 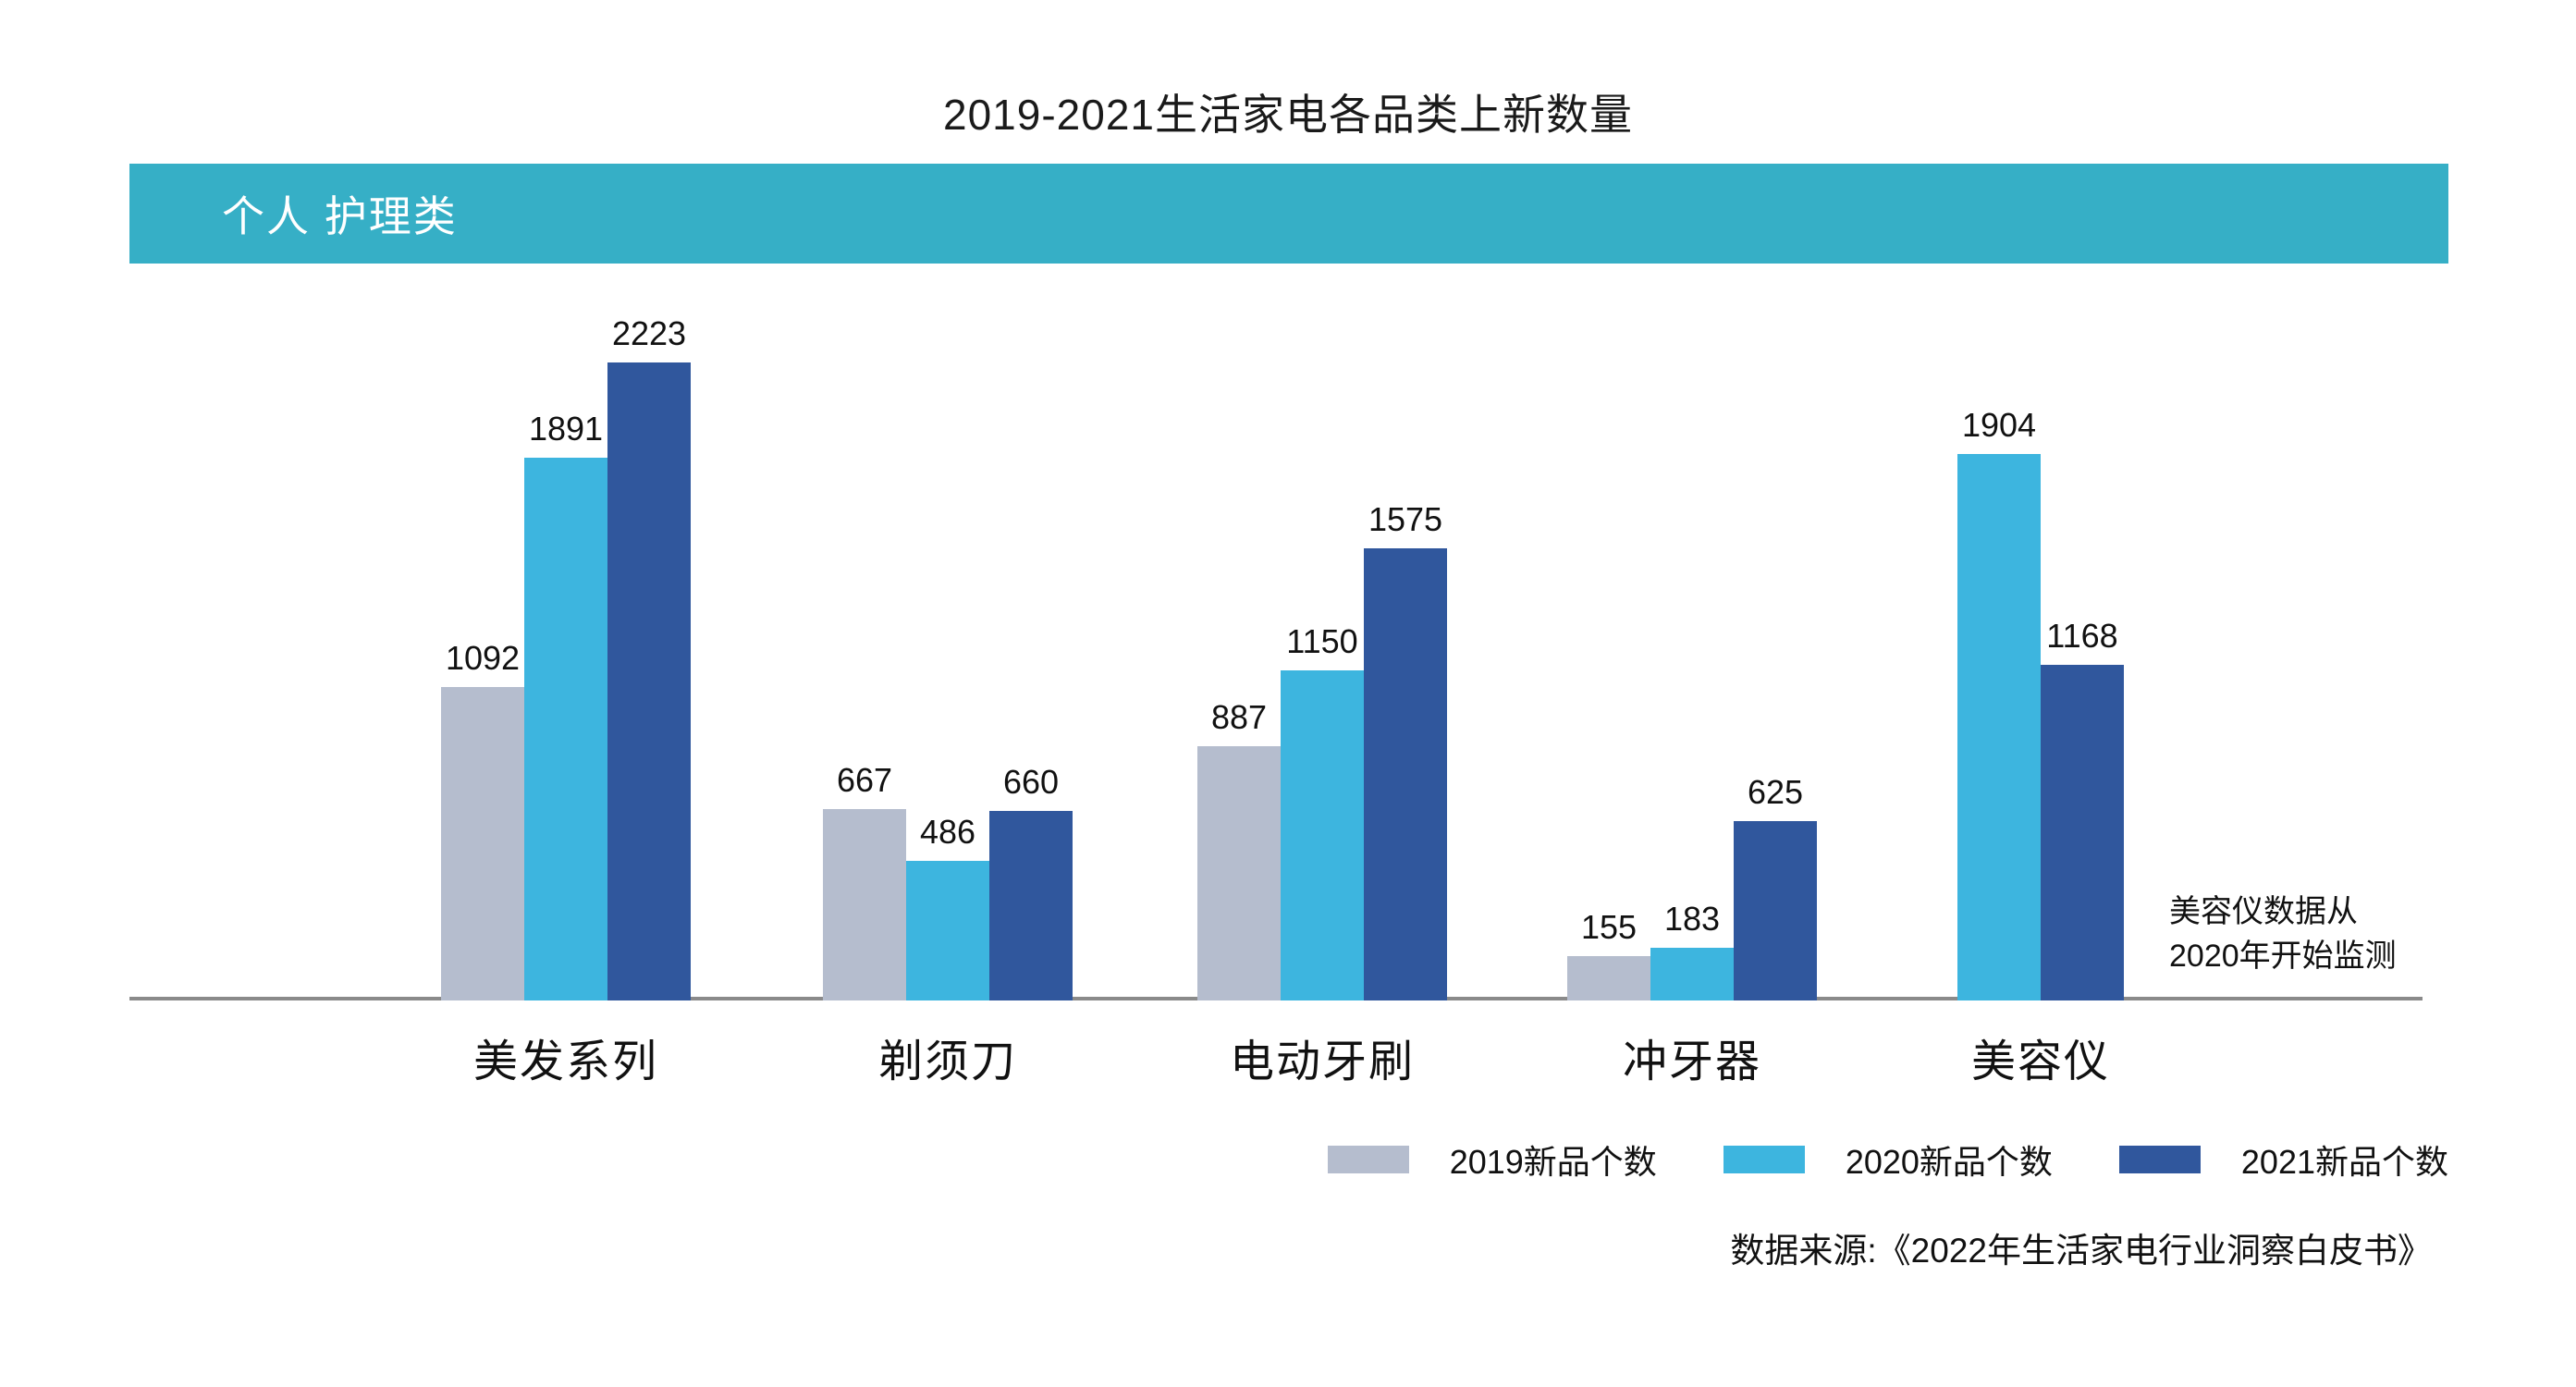 I want to click on value-label: 660, so click(x=1031, y=782).